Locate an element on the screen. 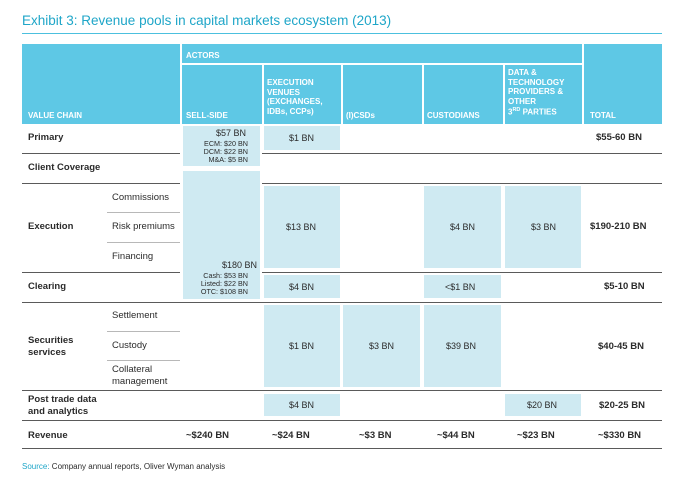  primary-sell-side-cell is located at coordinates (221, 146).